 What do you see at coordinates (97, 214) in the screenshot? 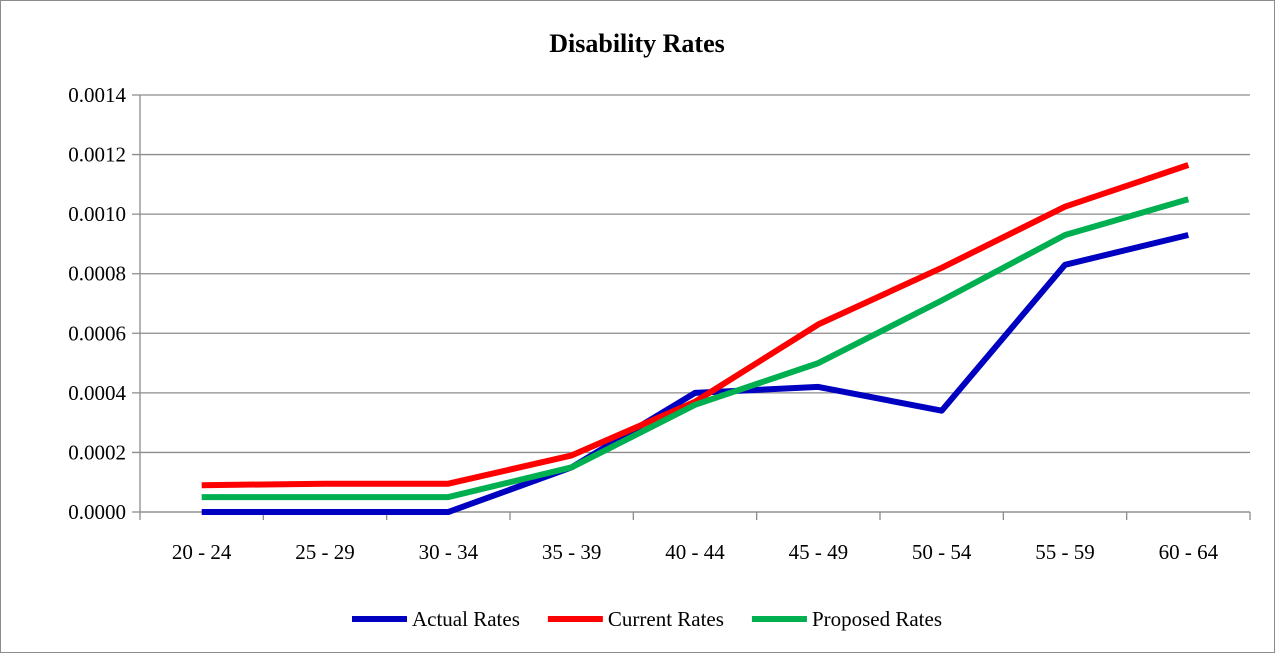
I see `y-tick-label: 0.0010` at bounding box center [97, 214].